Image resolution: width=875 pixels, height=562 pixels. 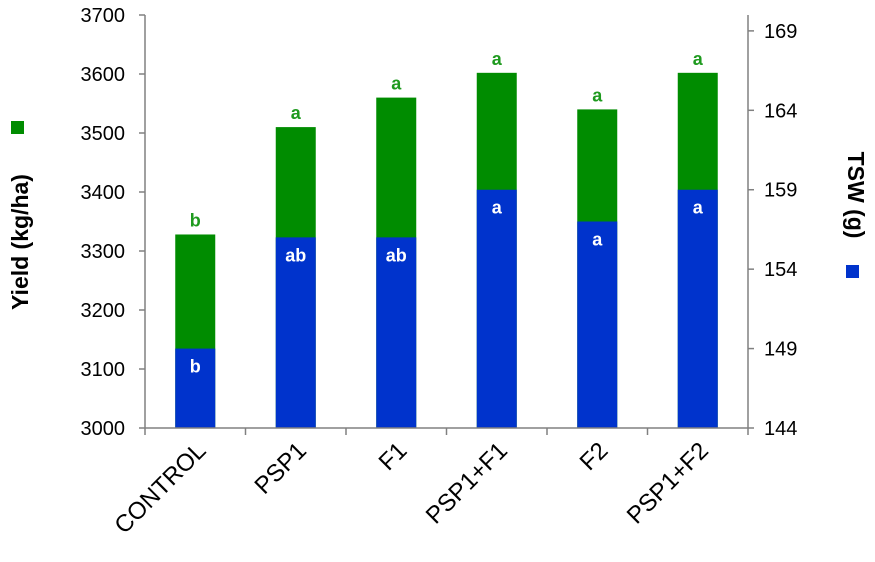 I want to click on legend-marker-yield, so click(x=17, y=127).